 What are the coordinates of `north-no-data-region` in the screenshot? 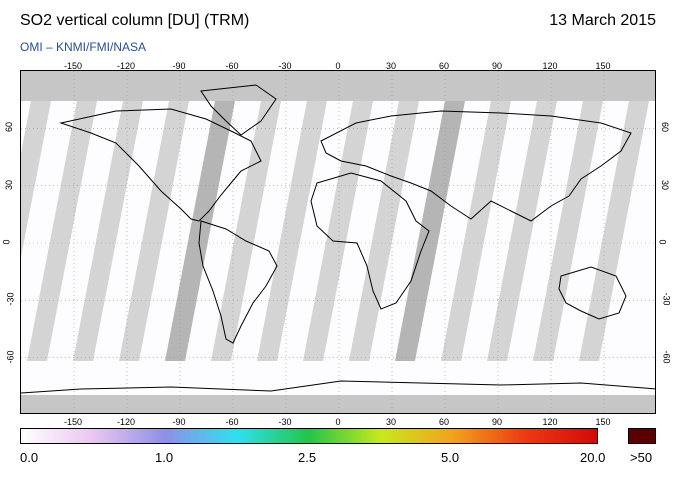 It's located at (338, 86).